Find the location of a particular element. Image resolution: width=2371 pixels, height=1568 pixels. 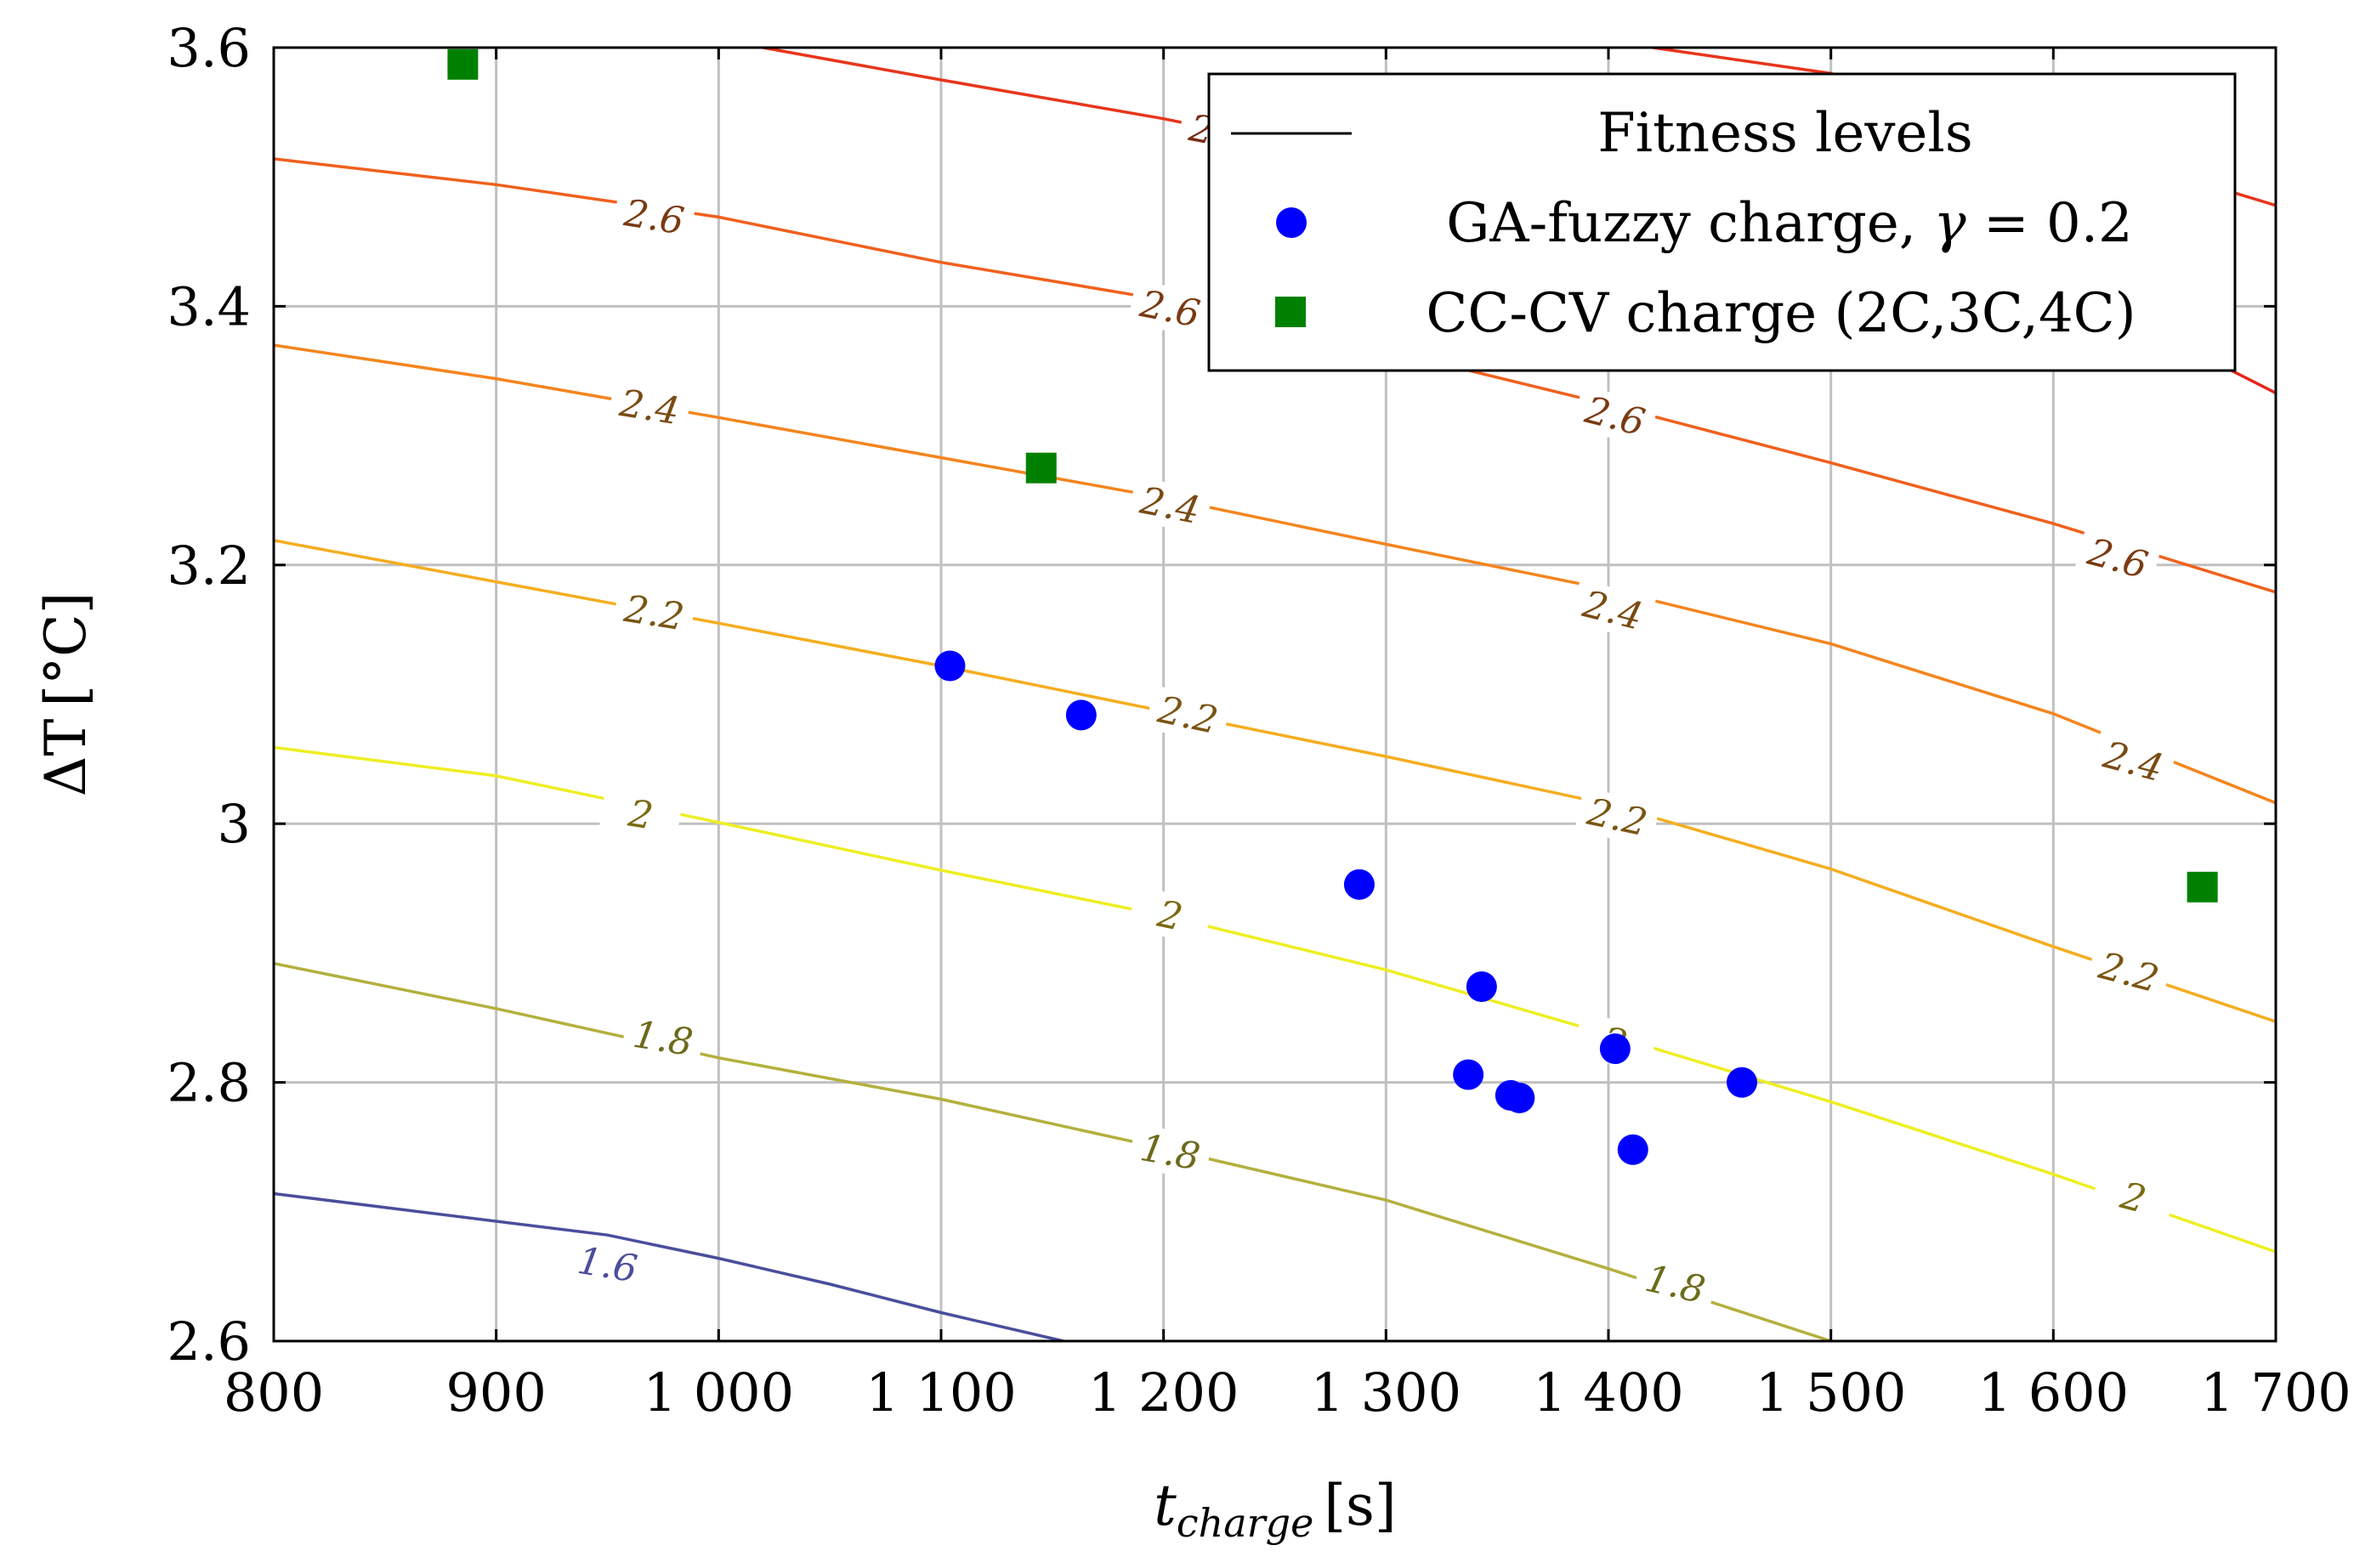

x-tick-label: 1 200 is located at coordinates (1163, 1392).